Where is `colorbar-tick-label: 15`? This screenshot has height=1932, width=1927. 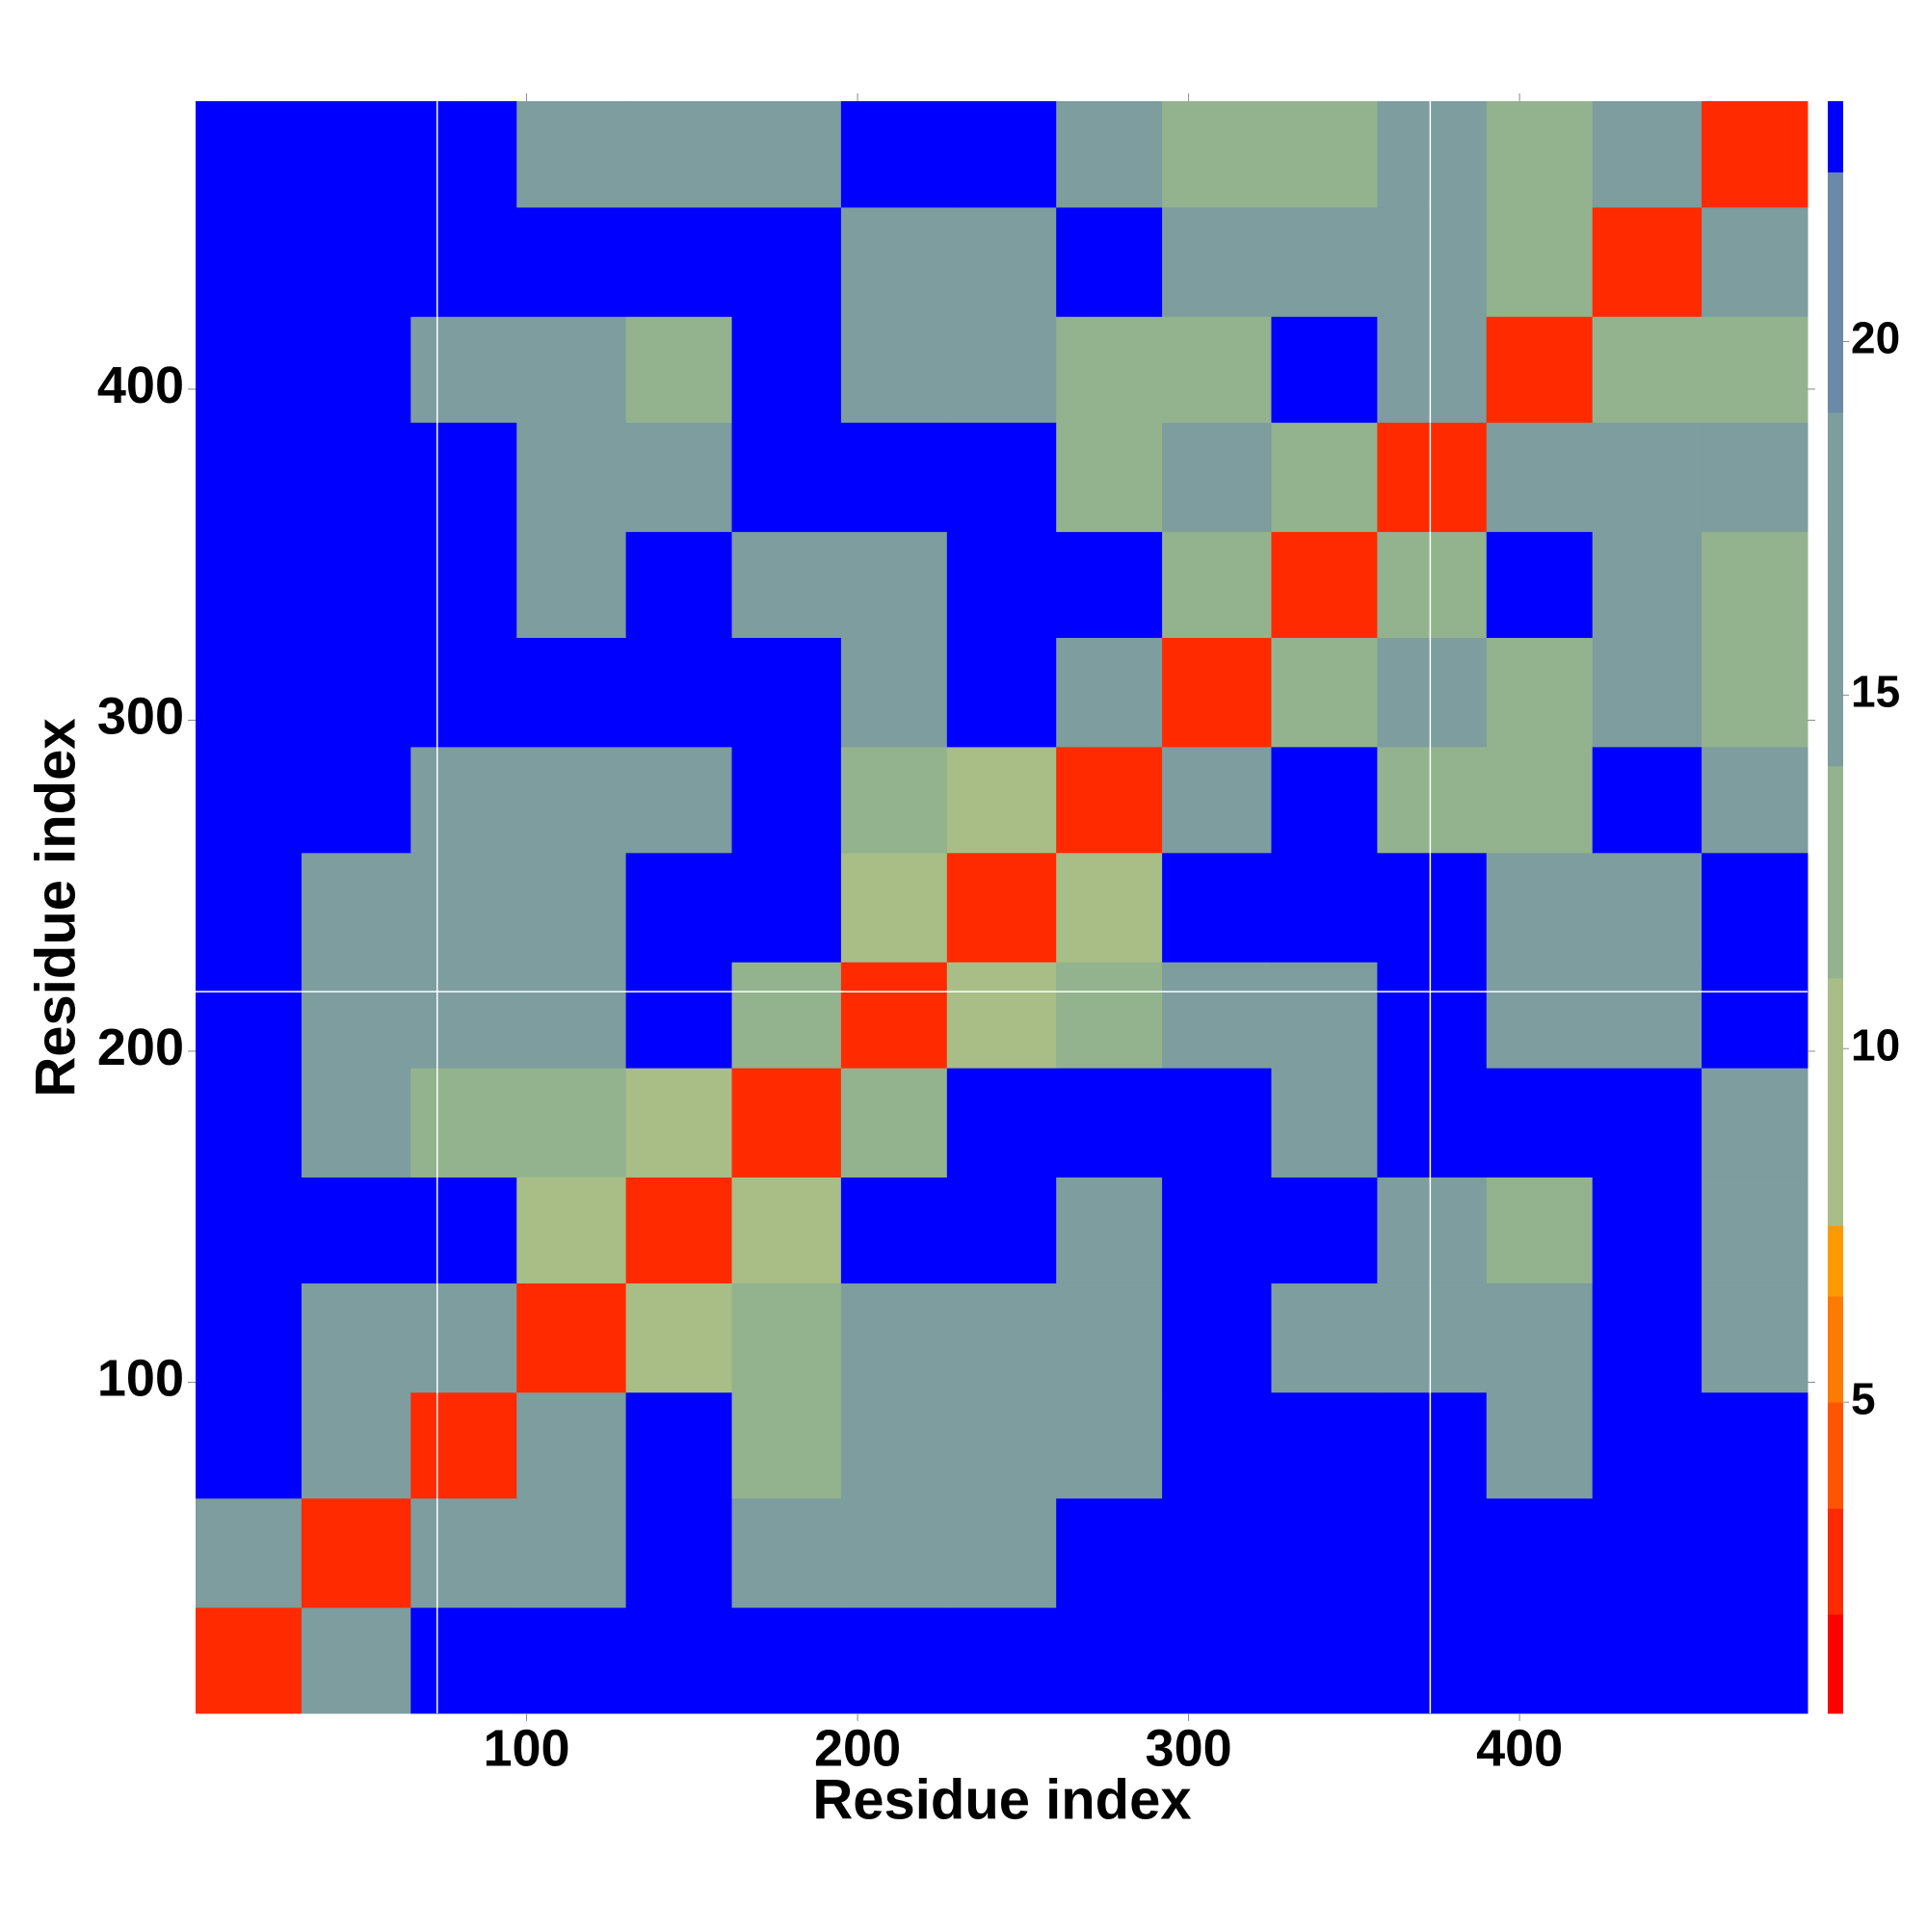 colorbar-tick-label: 15 is located at coordinates (1875, 692).